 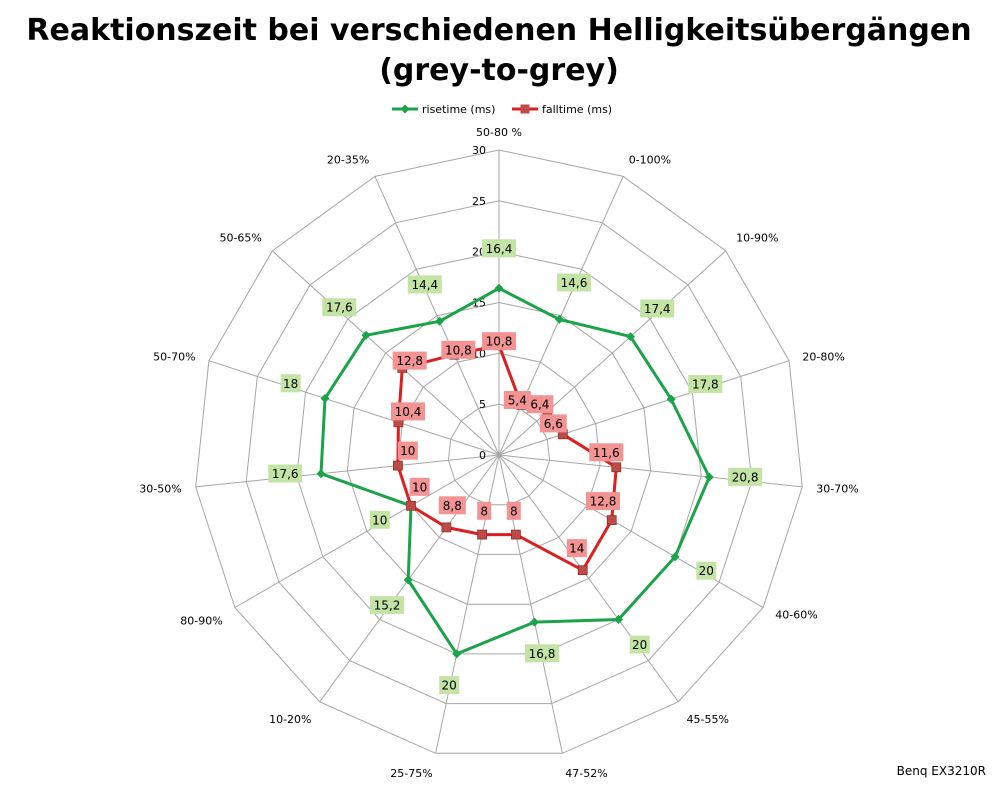 What do you see at coordinates (796, 615) in the screenshot?
I see `category-label: 40-60%` at bounding box center [796, 615].